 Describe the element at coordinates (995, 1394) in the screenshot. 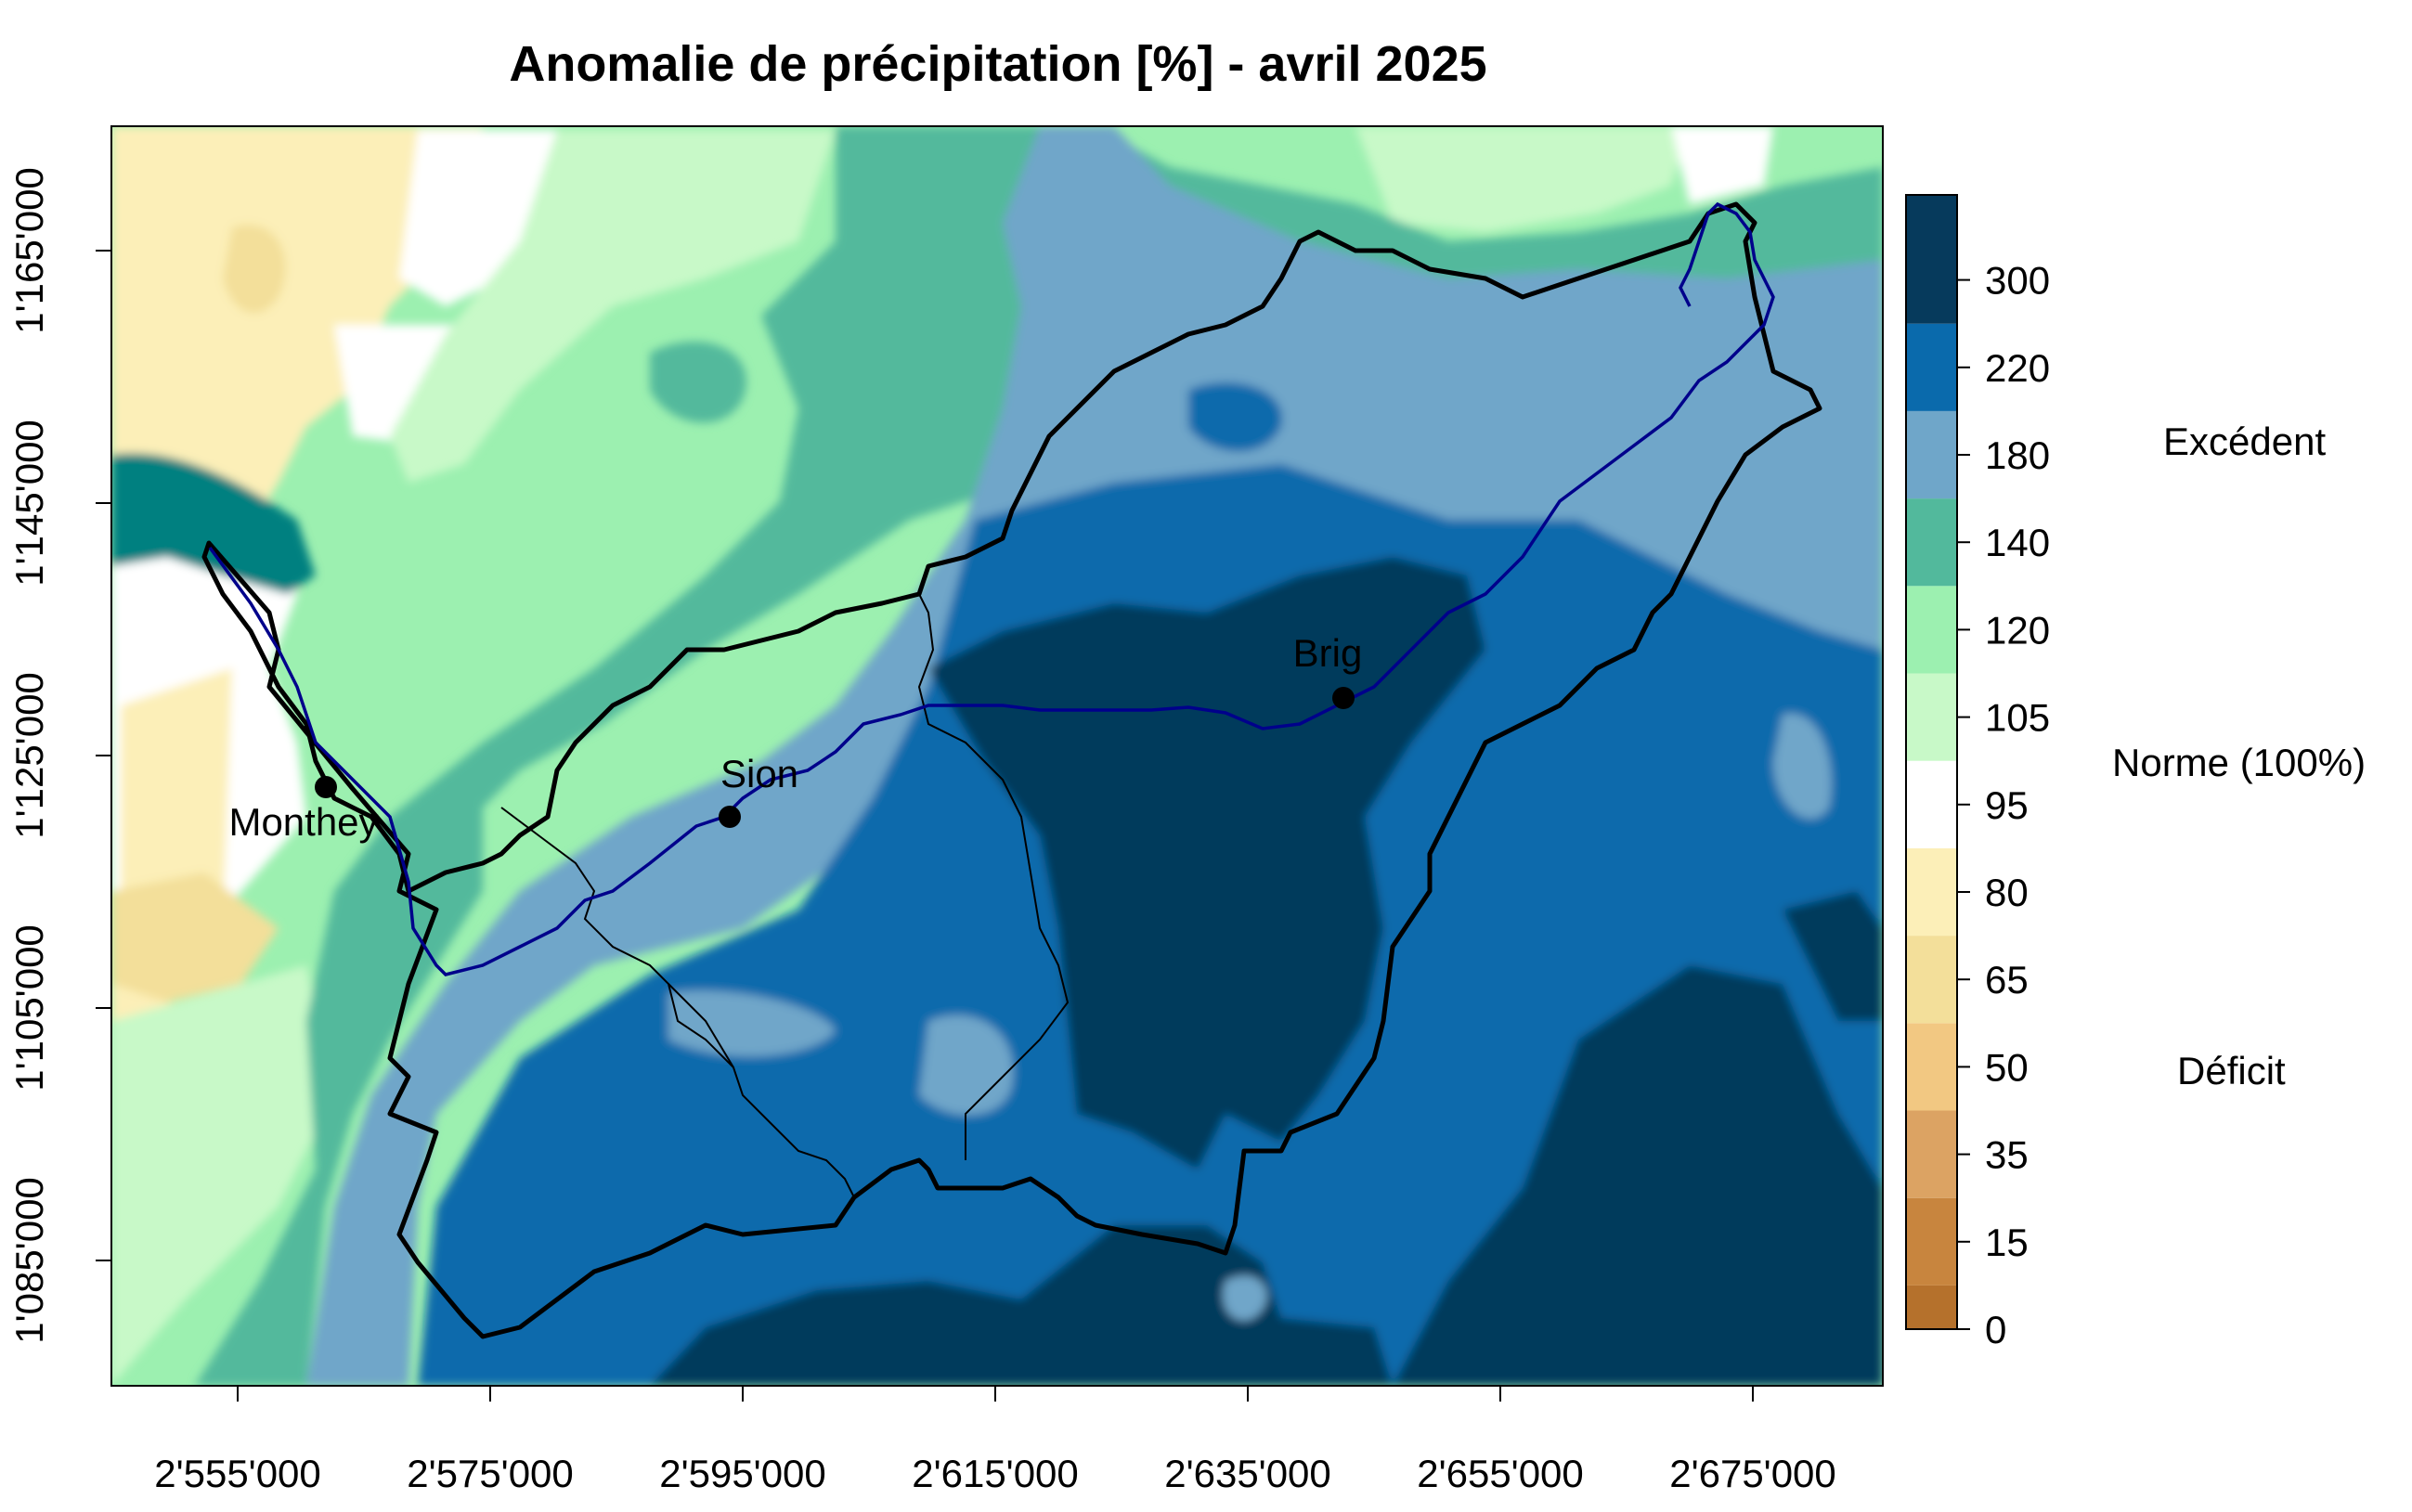

I see `x-axis` at that location.